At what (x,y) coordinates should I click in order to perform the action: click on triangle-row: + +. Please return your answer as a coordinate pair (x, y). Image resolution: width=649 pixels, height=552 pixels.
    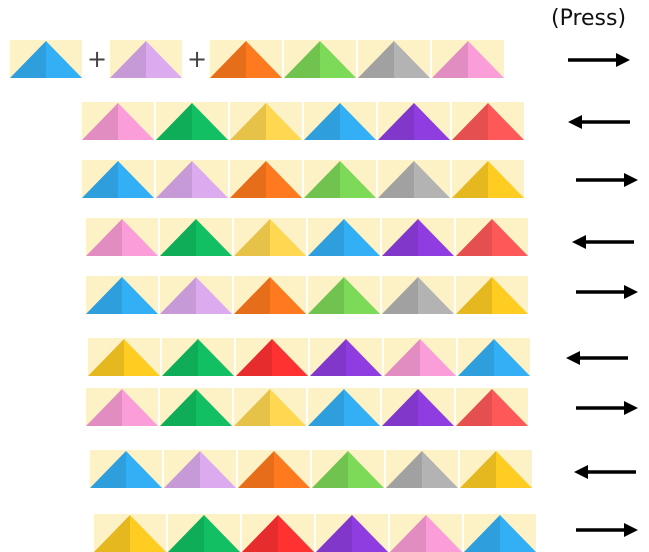
    Looking at the image, I should click on (258, 59).